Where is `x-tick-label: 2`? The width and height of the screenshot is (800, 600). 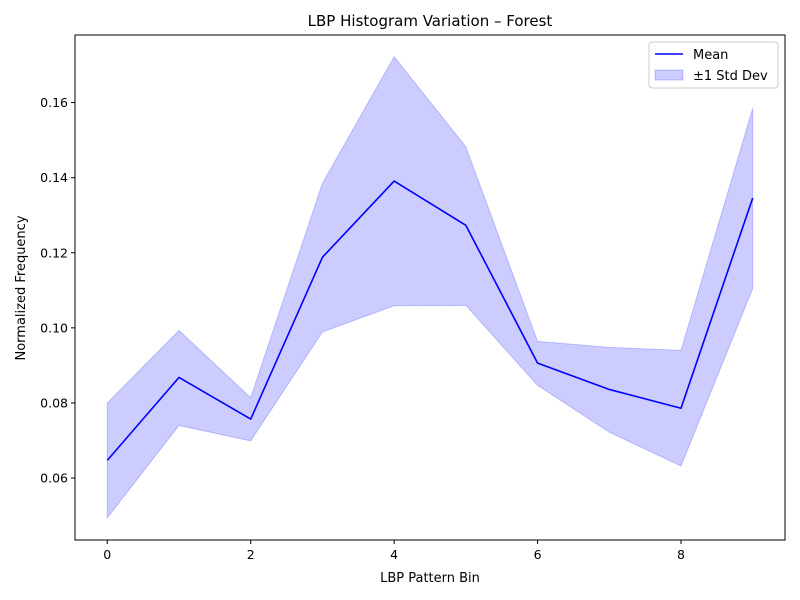 x-tick-label: 2 is located at coordinates (251, 554).